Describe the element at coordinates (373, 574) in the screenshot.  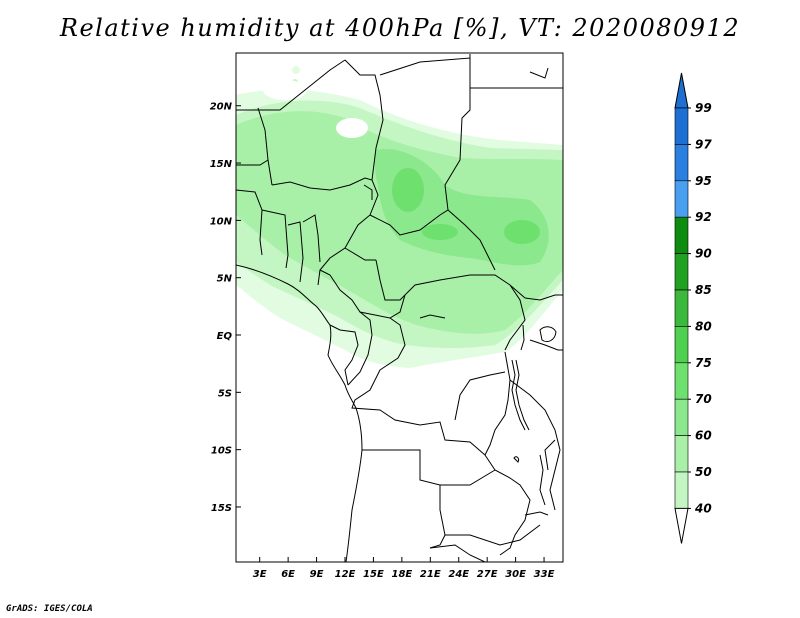
I see `x-tick-label: 15E` at that location.